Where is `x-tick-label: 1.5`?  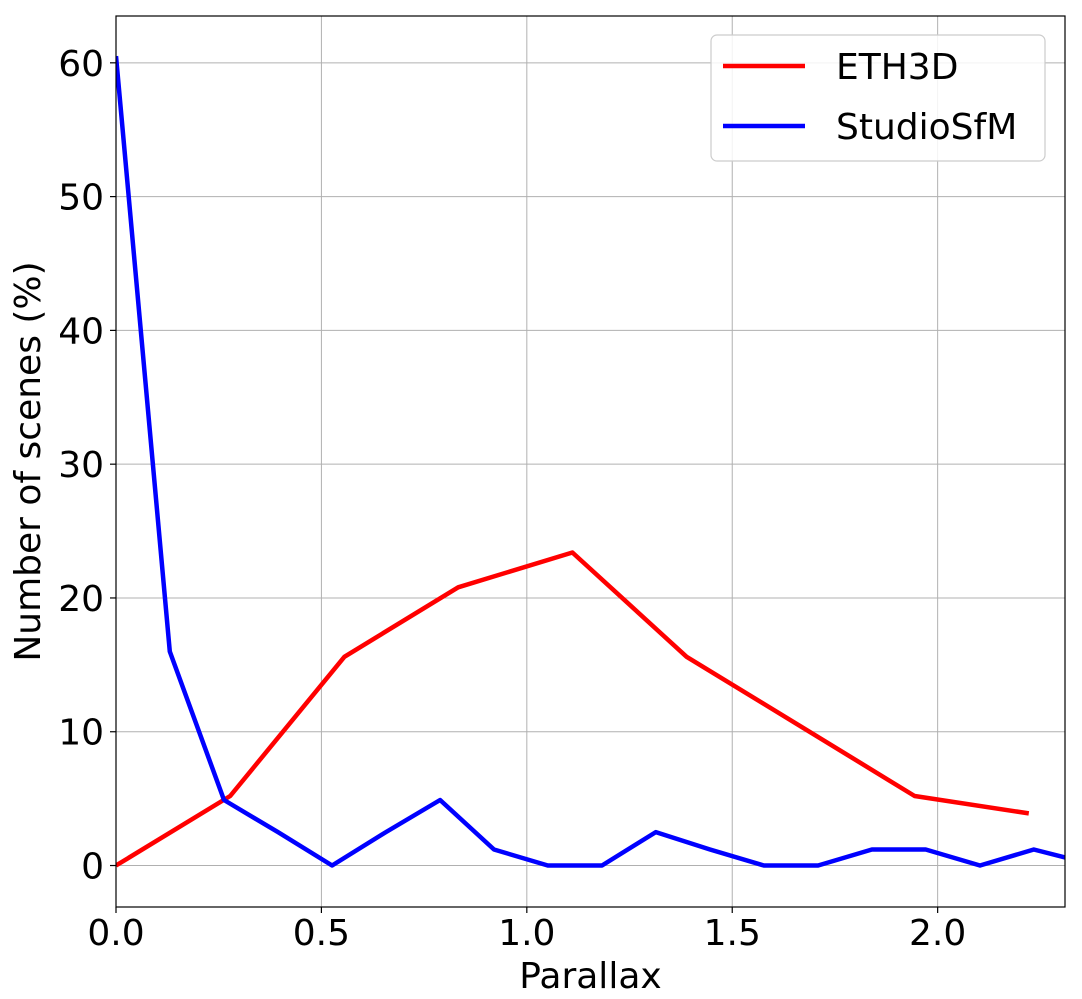
x-tick-label: 1.5 is located at coordinates (732, 933).